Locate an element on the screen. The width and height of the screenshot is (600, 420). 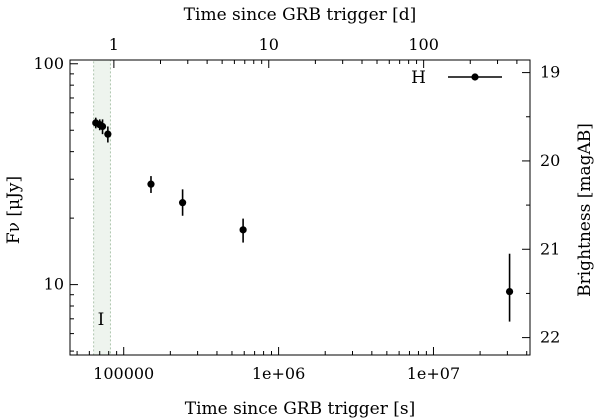
y2-tick-label: 22 is located at coordinates (550, 337).